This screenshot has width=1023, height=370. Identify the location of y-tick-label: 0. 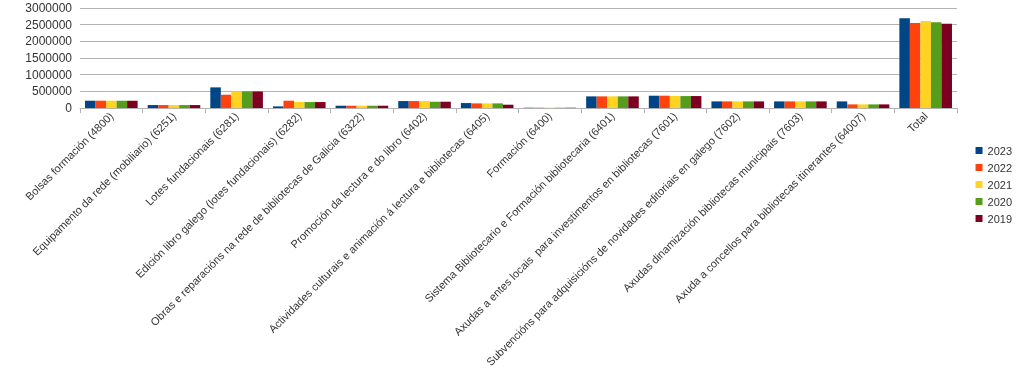
(69, 108).